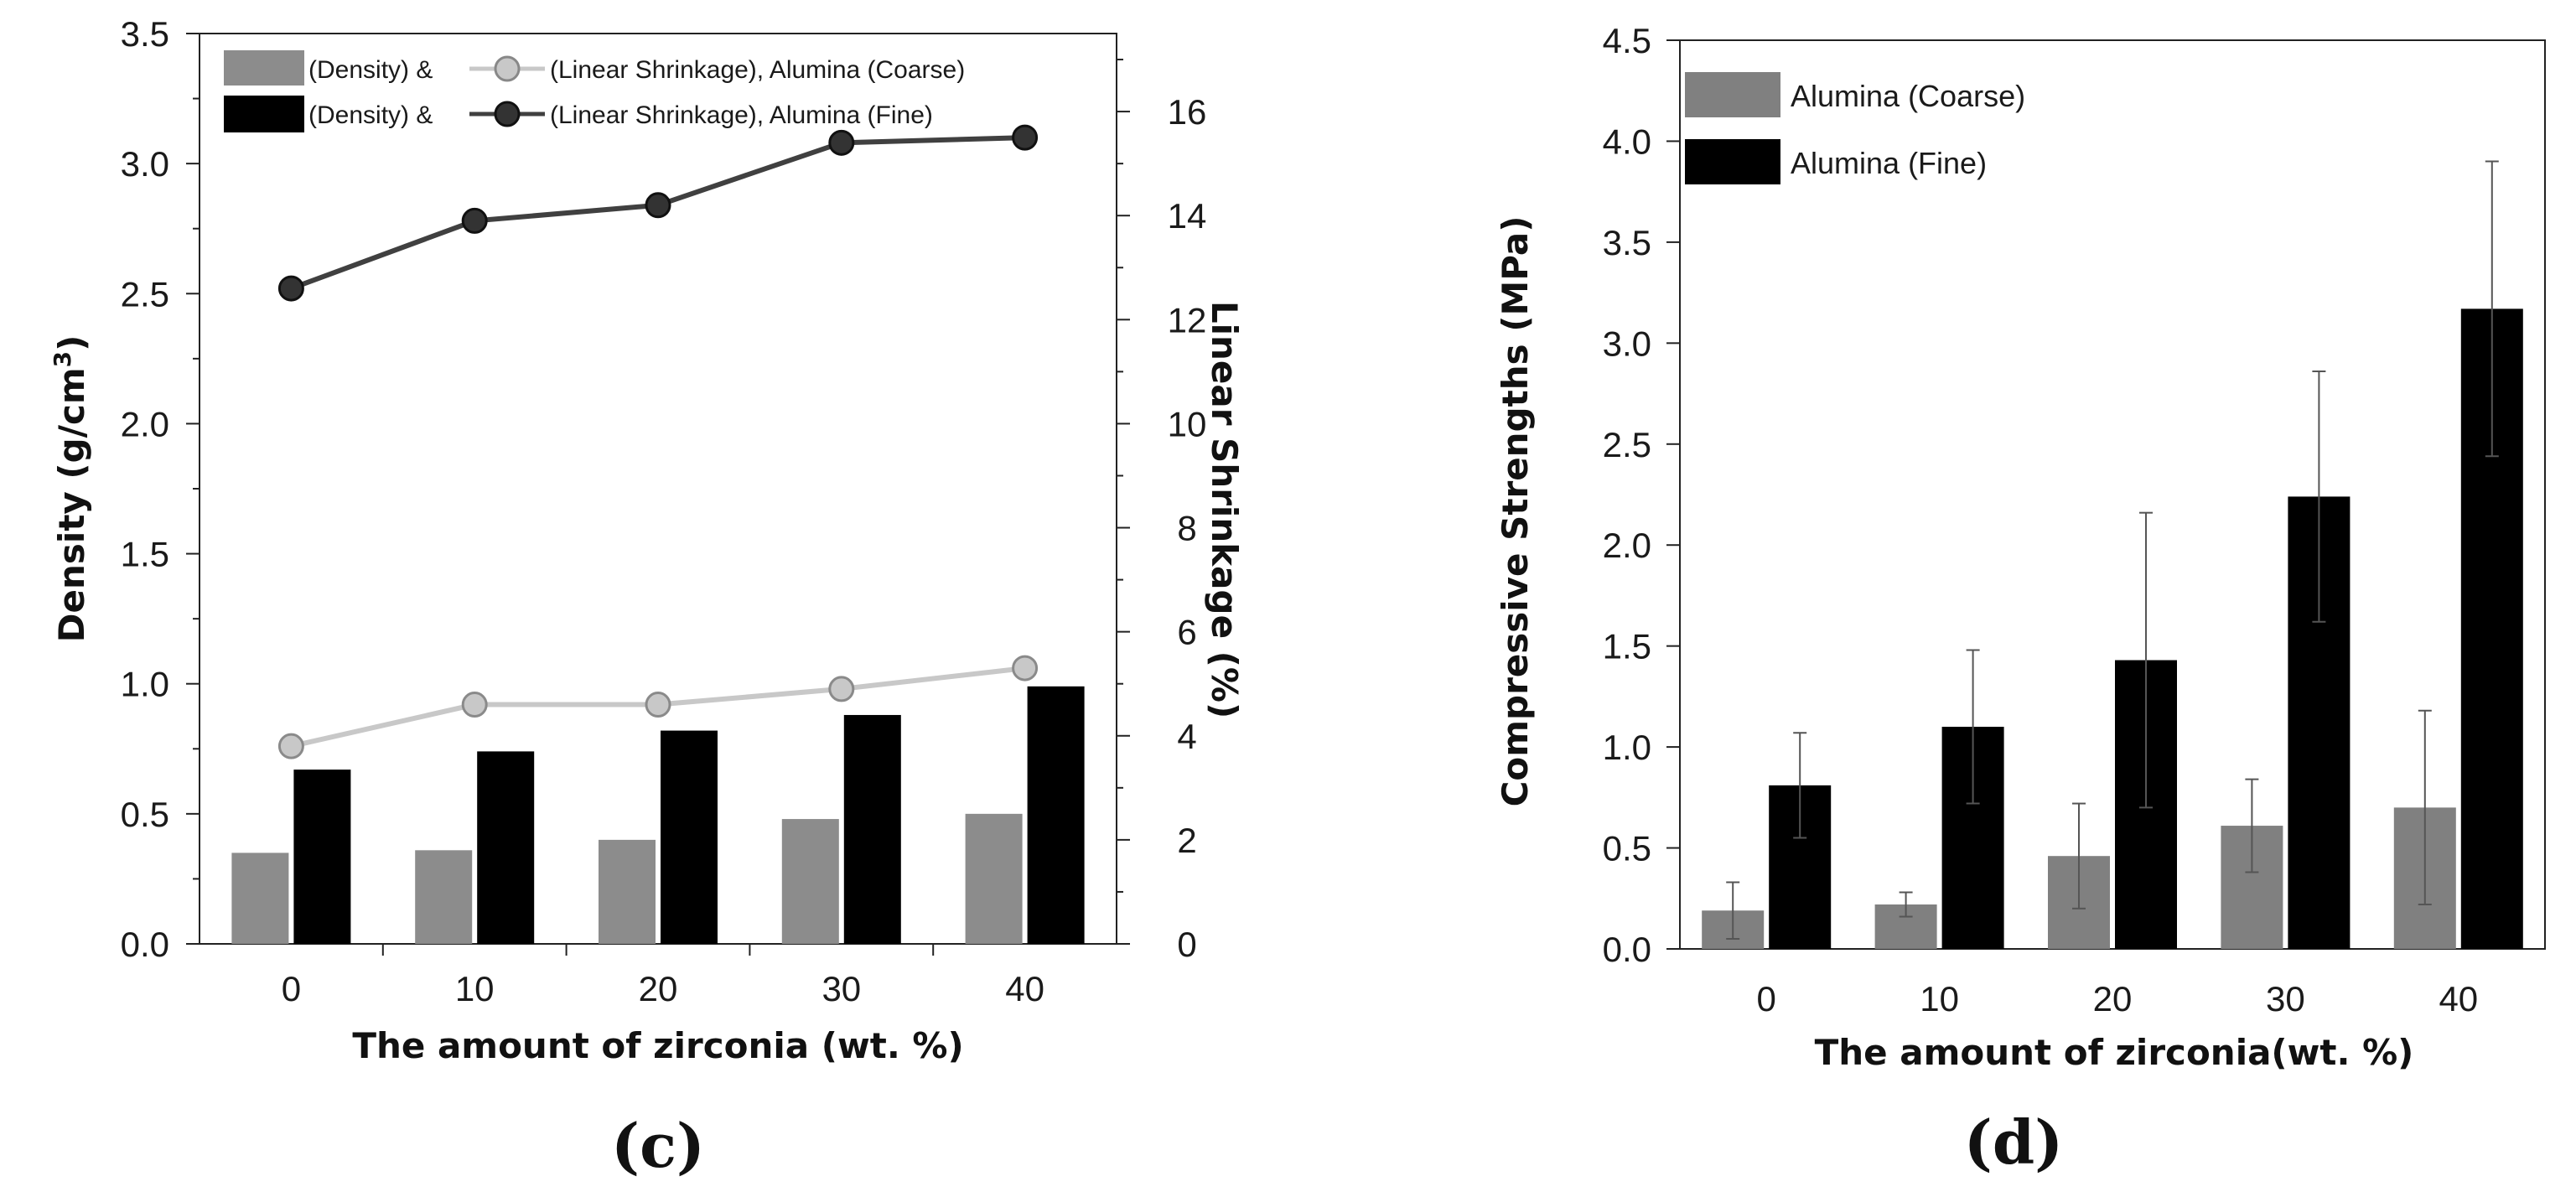 The image size is (2576, 1192). I want to click on c-xtick-label: 20, so click(658, 989).